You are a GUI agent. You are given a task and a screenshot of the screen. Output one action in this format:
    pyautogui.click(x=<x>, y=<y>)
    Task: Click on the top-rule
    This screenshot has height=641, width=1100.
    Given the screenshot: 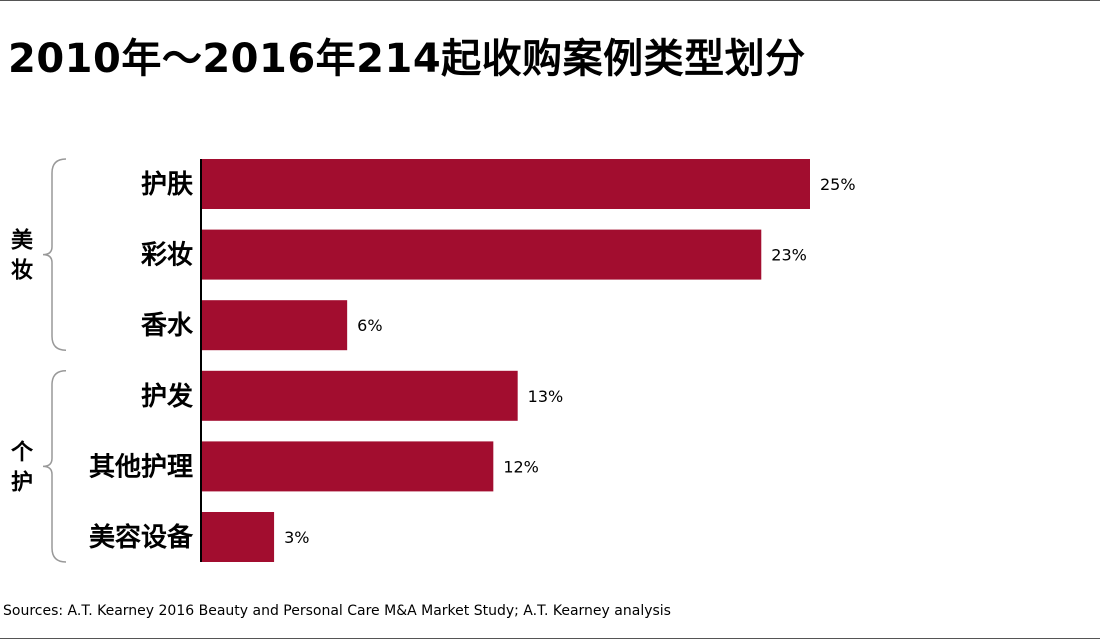 What is the action you would take?
    pyautogui.click(x=550, y=0)
    